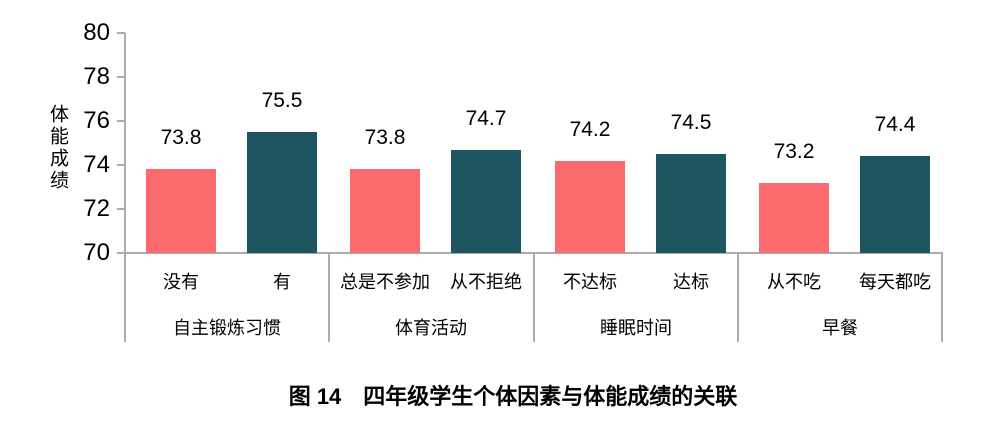 The image size is (996, 431). I want to click on category-label: 有, so click(282, 282).